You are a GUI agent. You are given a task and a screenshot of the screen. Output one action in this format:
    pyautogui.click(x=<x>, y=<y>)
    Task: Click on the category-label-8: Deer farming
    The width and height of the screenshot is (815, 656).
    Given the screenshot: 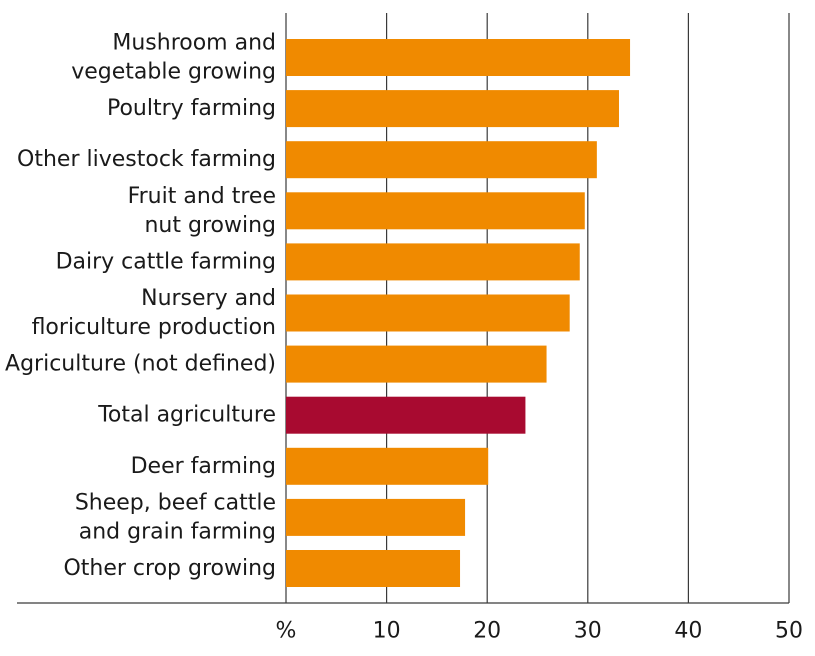 What is the action you would take?
    pyautogui.click(x=203, y=466)
    